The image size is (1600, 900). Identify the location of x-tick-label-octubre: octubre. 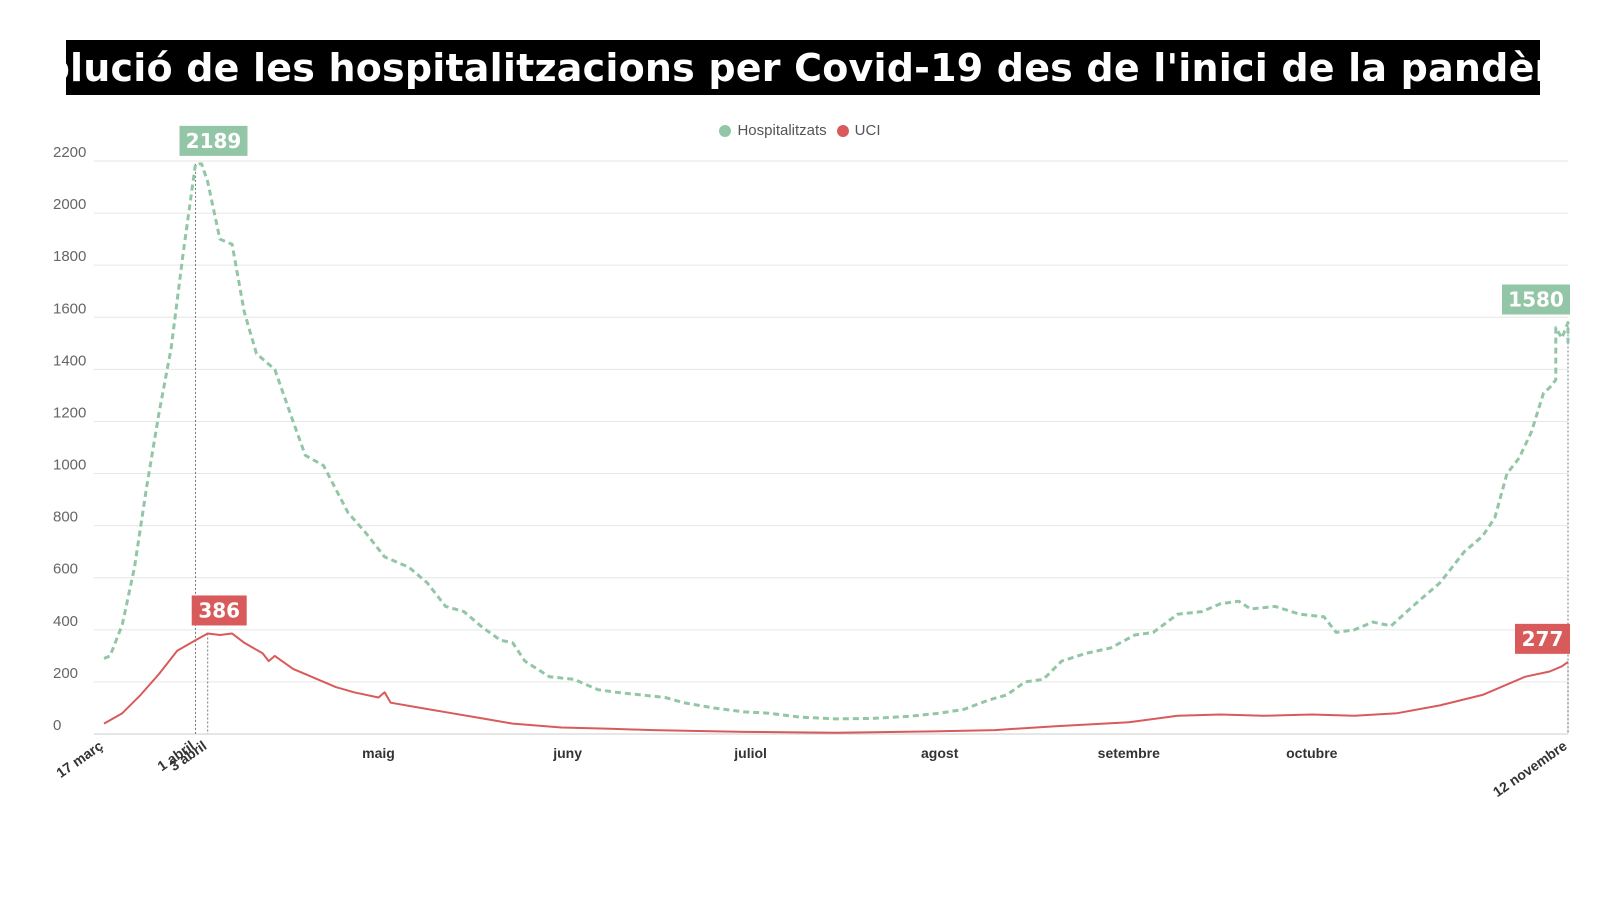
(1312, 753).